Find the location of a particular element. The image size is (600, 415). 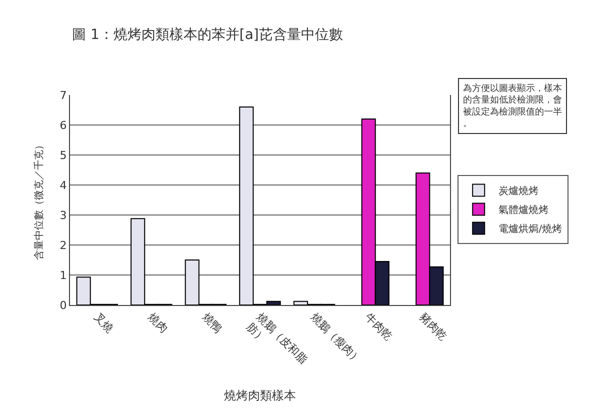

y-tick-label: 1 is located at coordinates (63, 275).